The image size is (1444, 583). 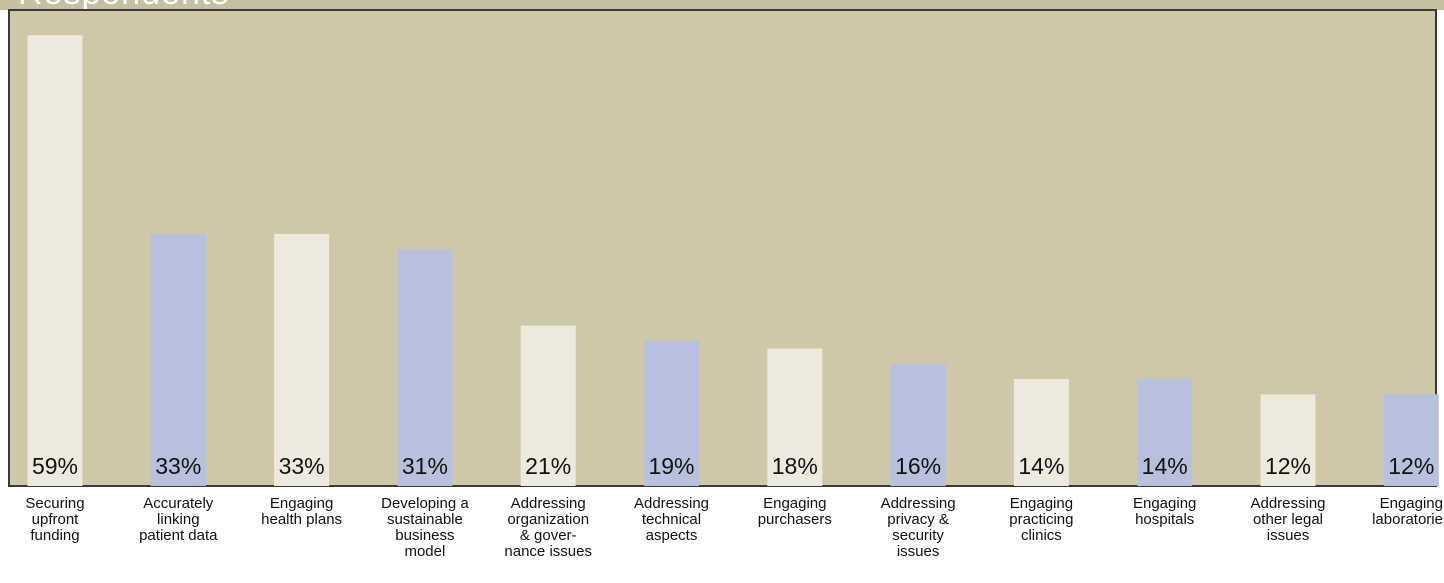 What do you see at coordinates (301, 519) in the screenshot?
I see `category-label-line: health plans` at bounding box center [301, 519].